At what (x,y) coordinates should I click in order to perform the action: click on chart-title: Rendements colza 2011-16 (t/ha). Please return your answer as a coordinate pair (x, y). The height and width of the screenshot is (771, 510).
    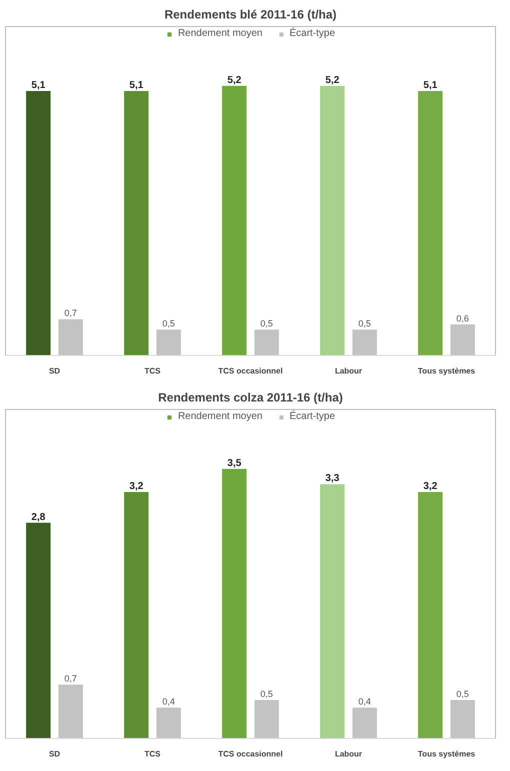
    Looking at the image, I should click on (250, 397).